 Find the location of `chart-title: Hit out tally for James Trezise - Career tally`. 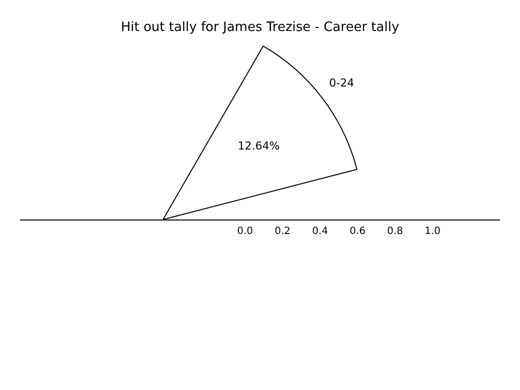

chart-title: Hit out tally for James Trezise - Career tally is located at coordinates (260, 28).